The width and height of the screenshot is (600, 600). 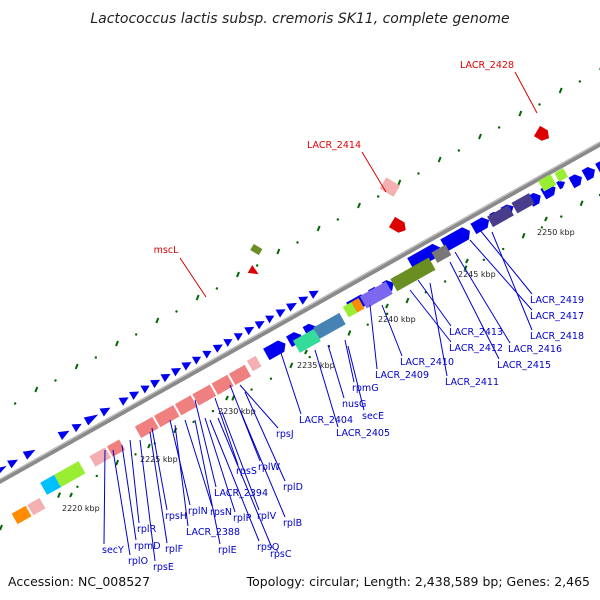 I want to click on inner-gene-label: LACR_2410, so click(x=427, y=362).